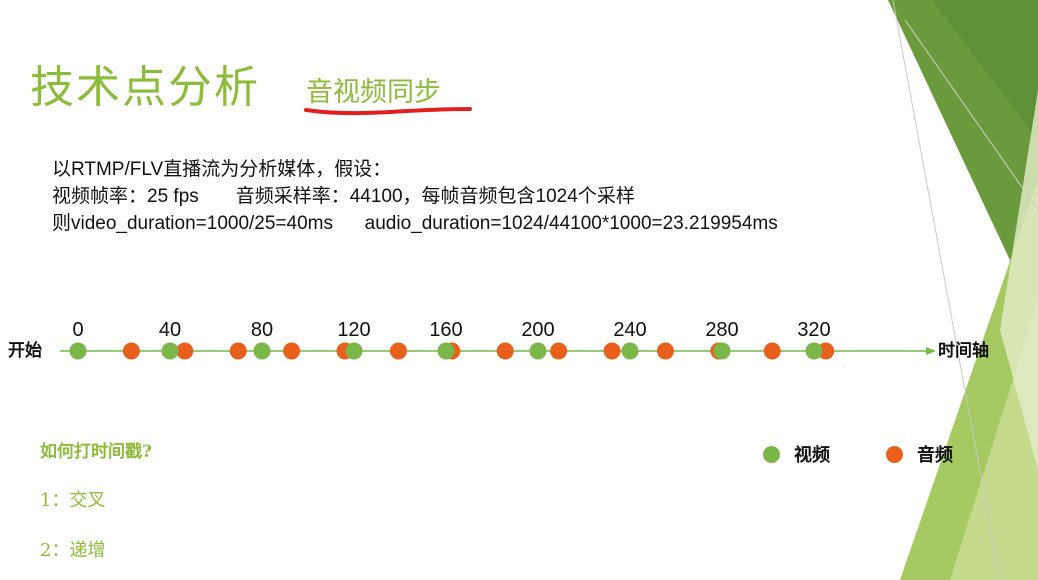  What do you see at coordinates (77, 330) in the screenshot?
I see `timeline-tick-label: 0` at bounding box center [77, 330].